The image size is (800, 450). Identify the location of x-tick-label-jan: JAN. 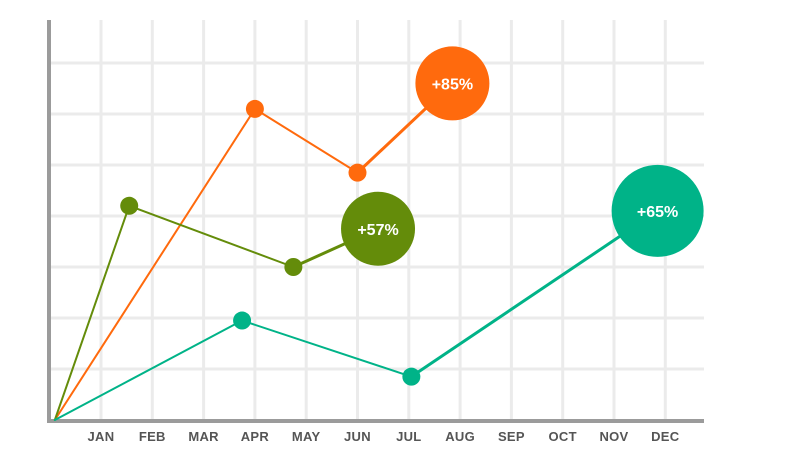
(101, 436).